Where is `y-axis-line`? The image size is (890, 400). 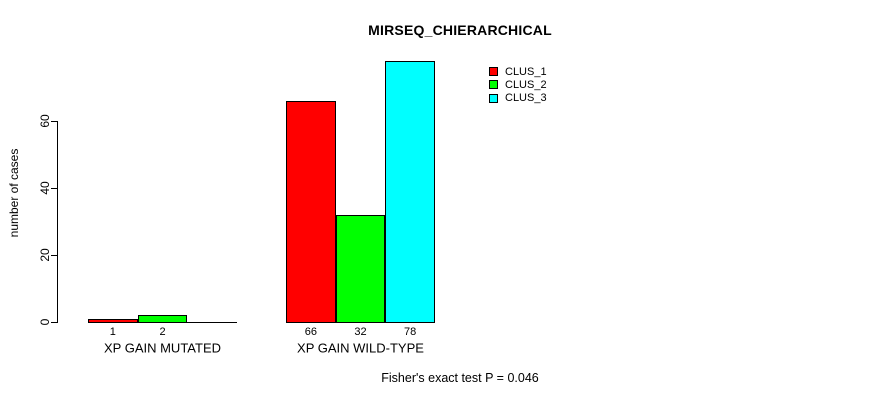
y-axis-line is located at coordinates (57, 222).